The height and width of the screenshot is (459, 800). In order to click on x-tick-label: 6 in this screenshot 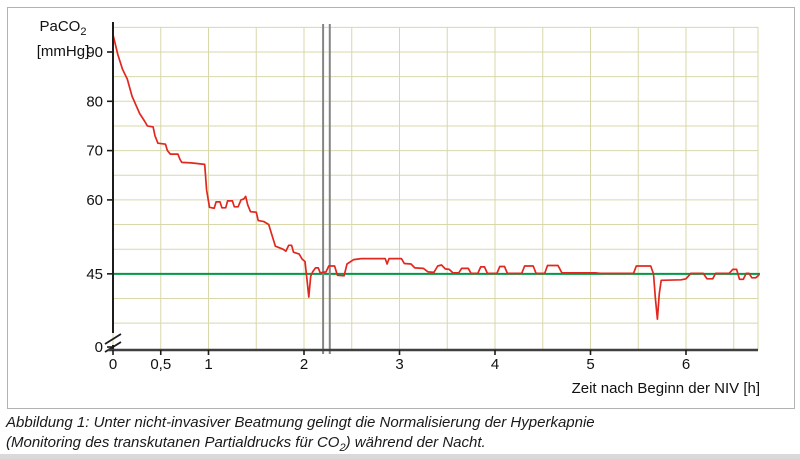, I will do `click(686, 364)`.